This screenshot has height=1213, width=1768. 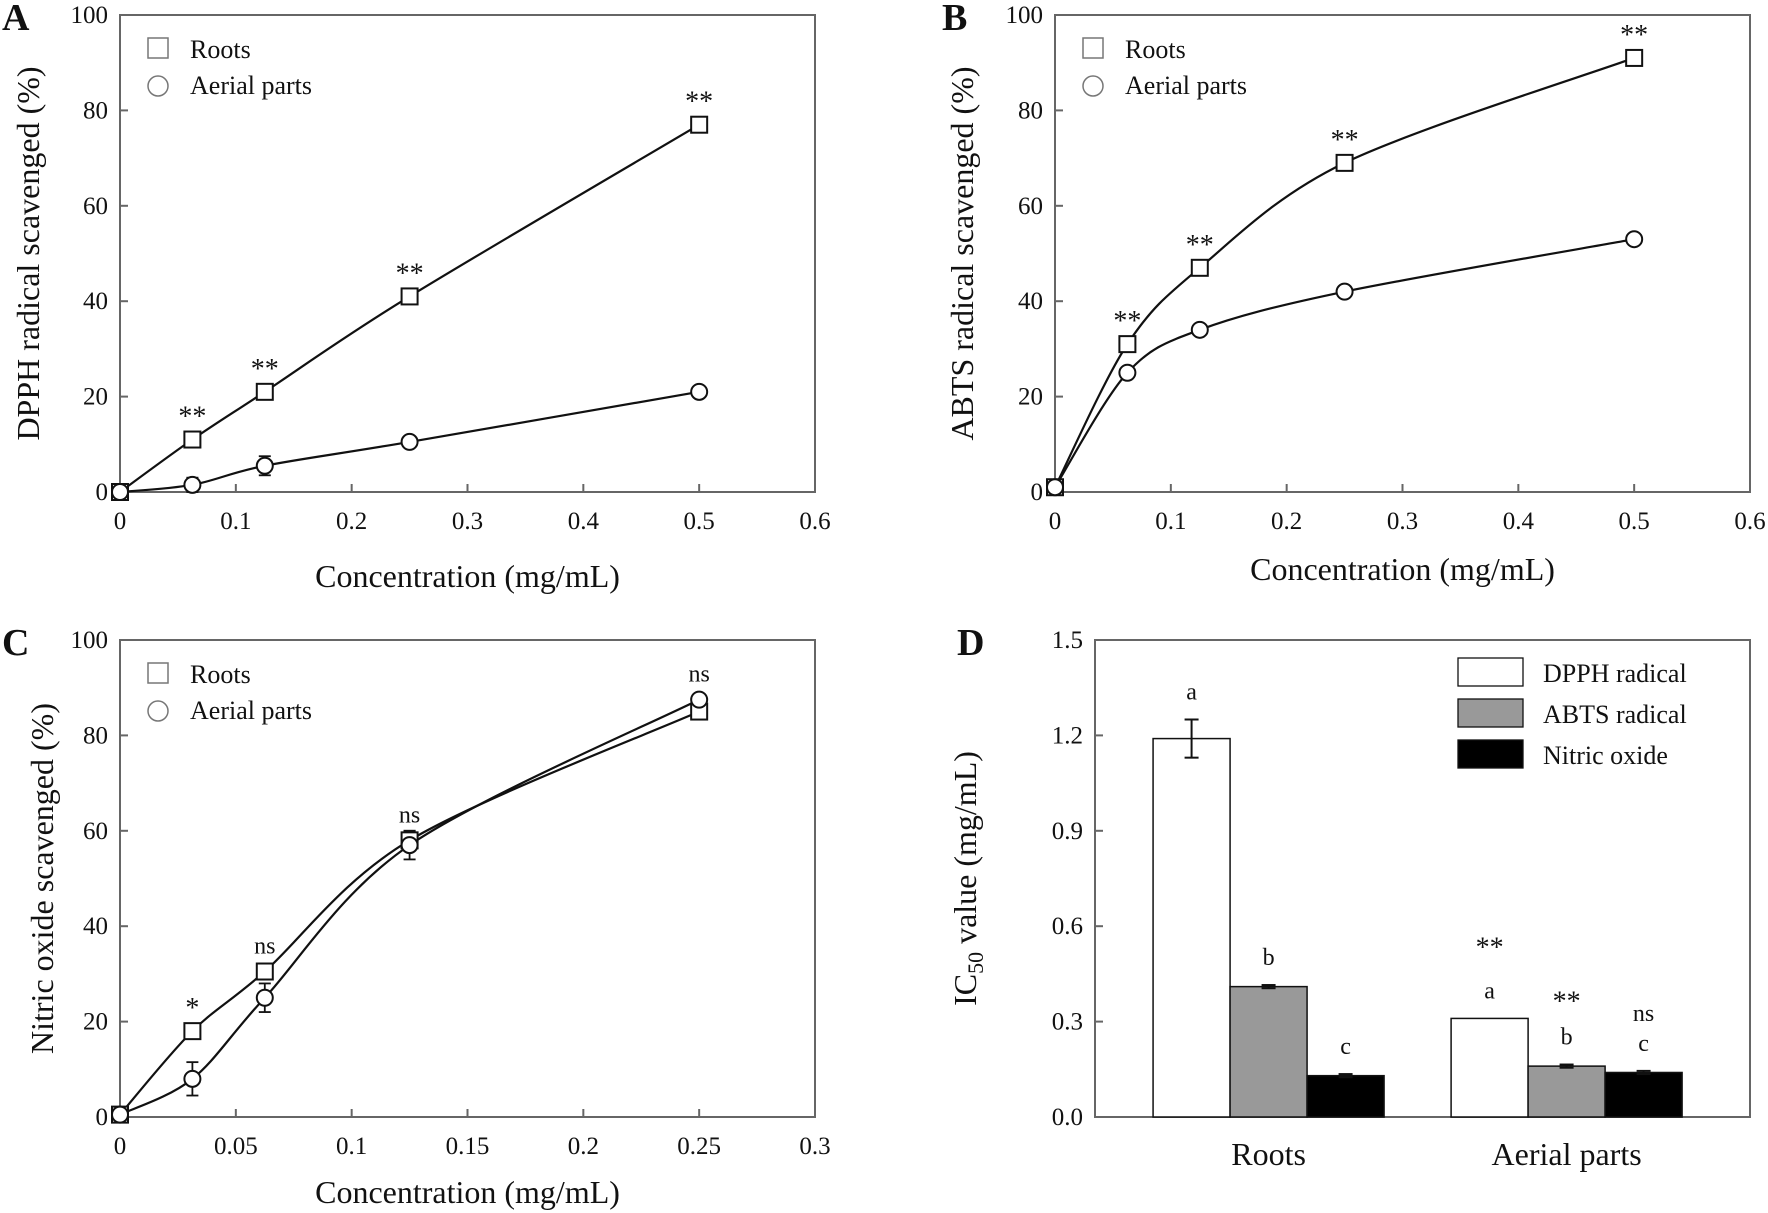 I want to click on legend-label: DPPH radical, so click(x=1615, y=673).